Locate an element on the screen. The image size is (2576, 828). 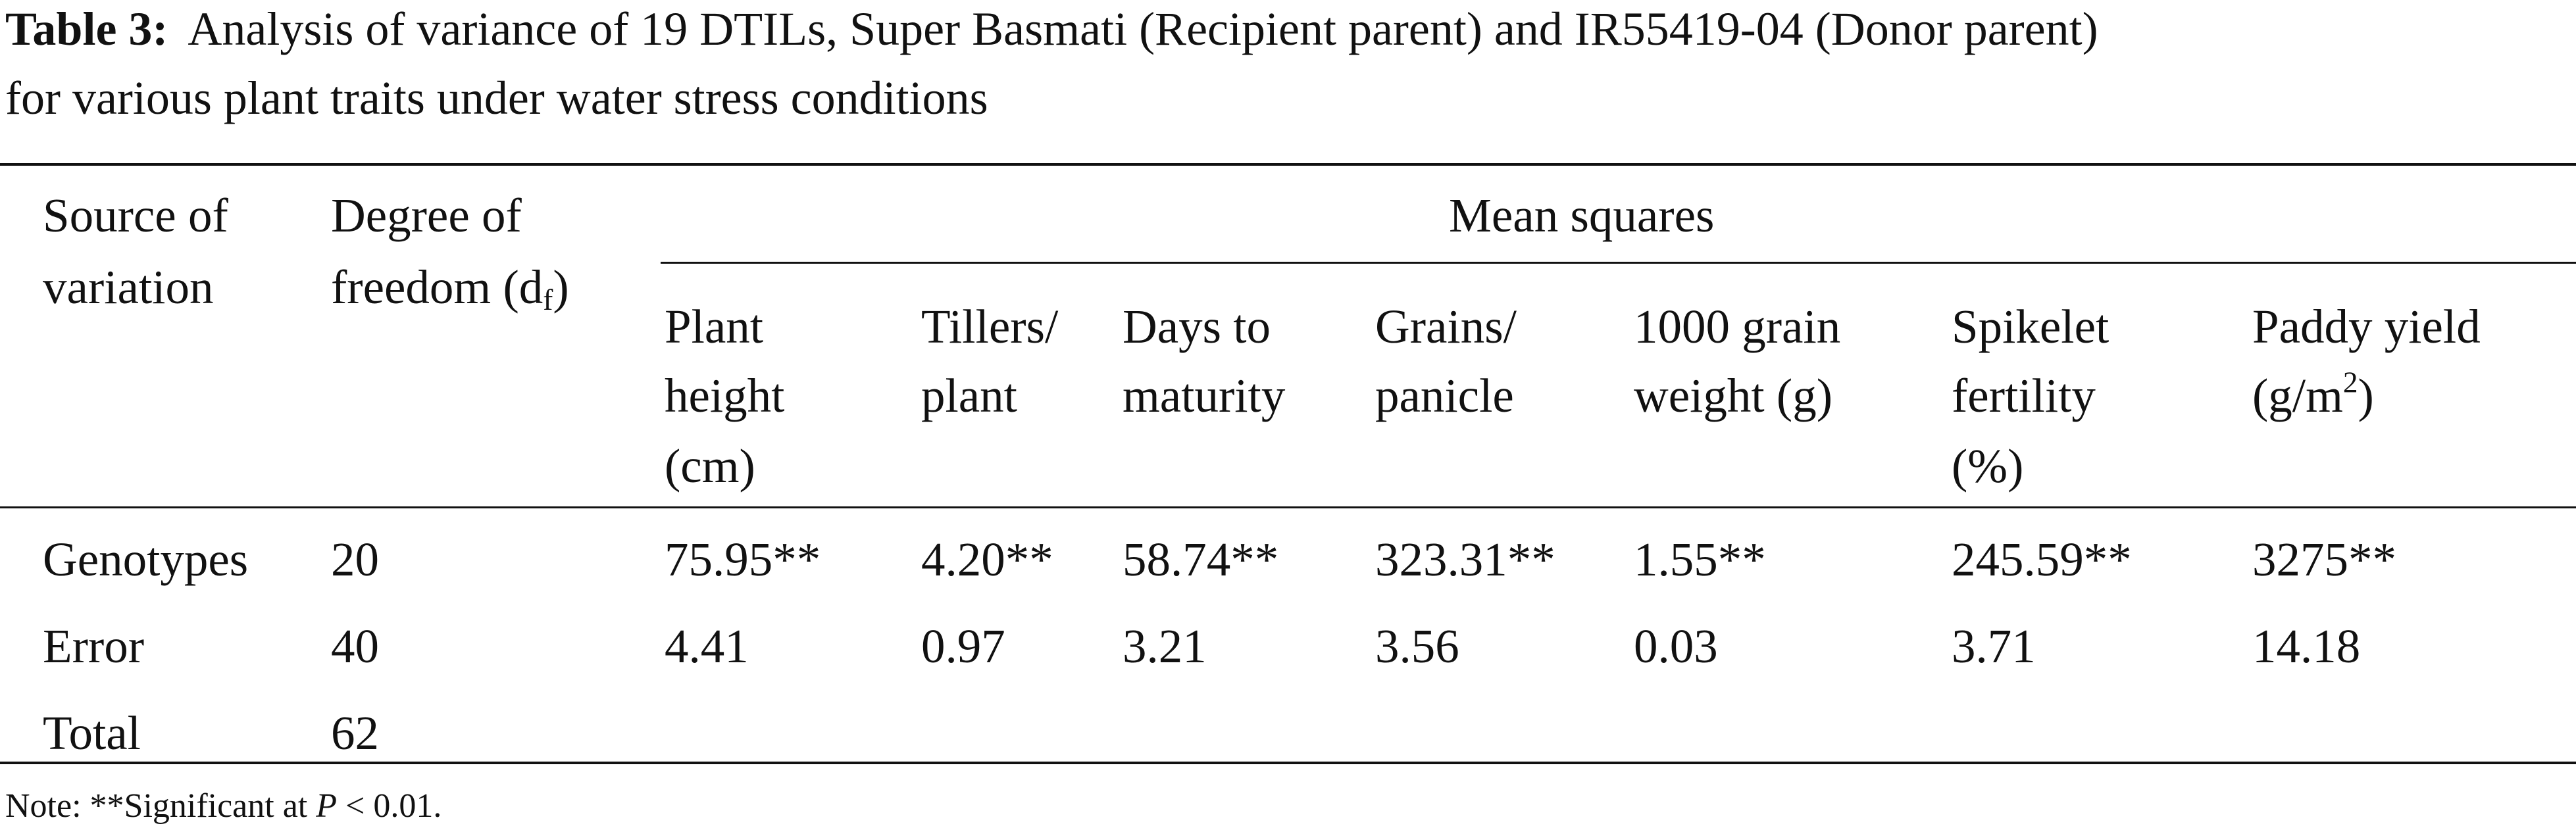
header-bottom-rule is located at coordinates (1288, 507).